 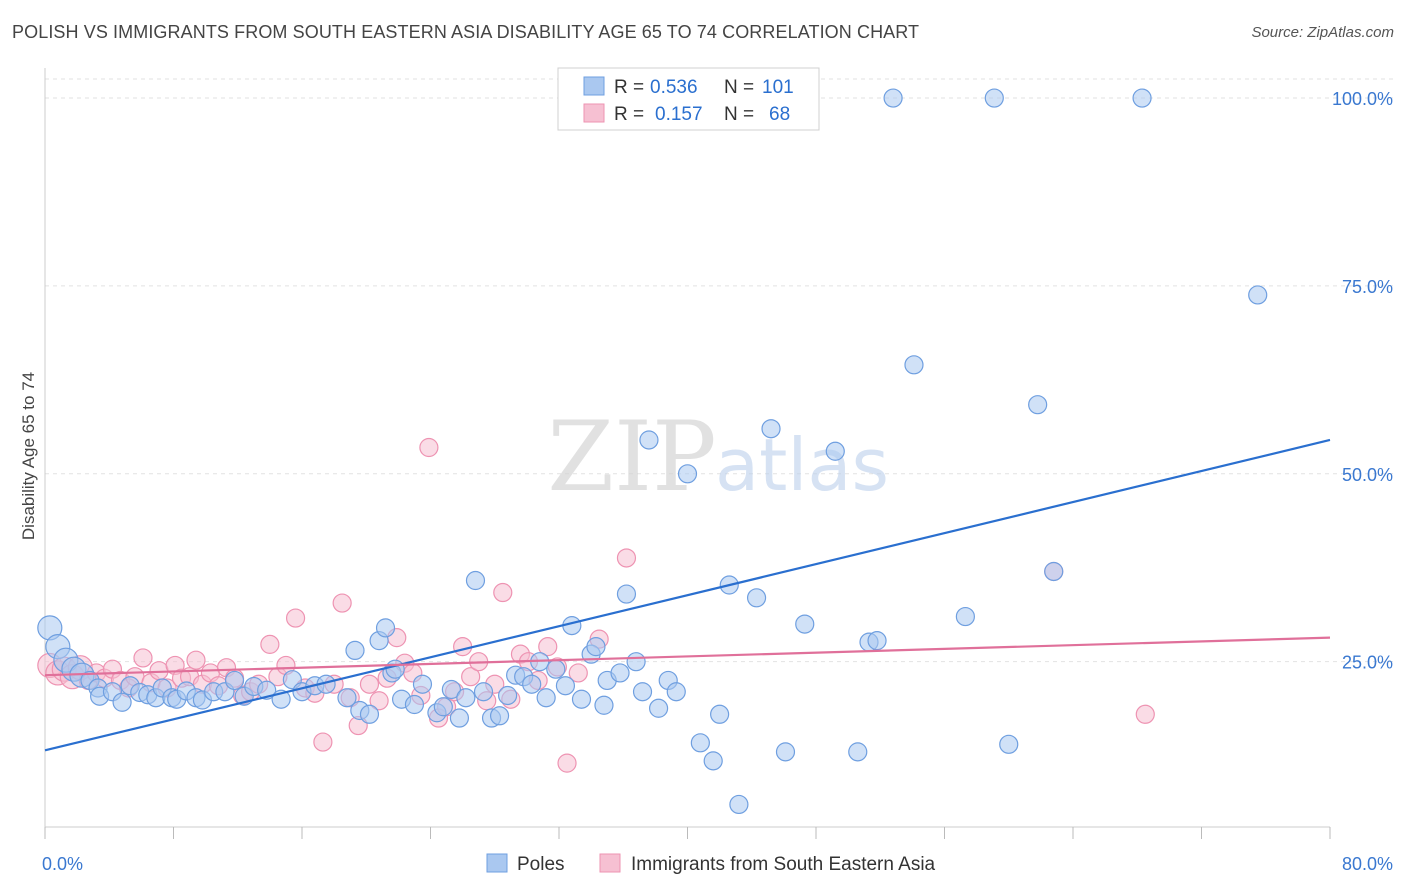 What do you see at coordinates (739, 114) in the screenshot?
I see `legend-n-label-immigrants: N =` at bounding box center [739, 114].